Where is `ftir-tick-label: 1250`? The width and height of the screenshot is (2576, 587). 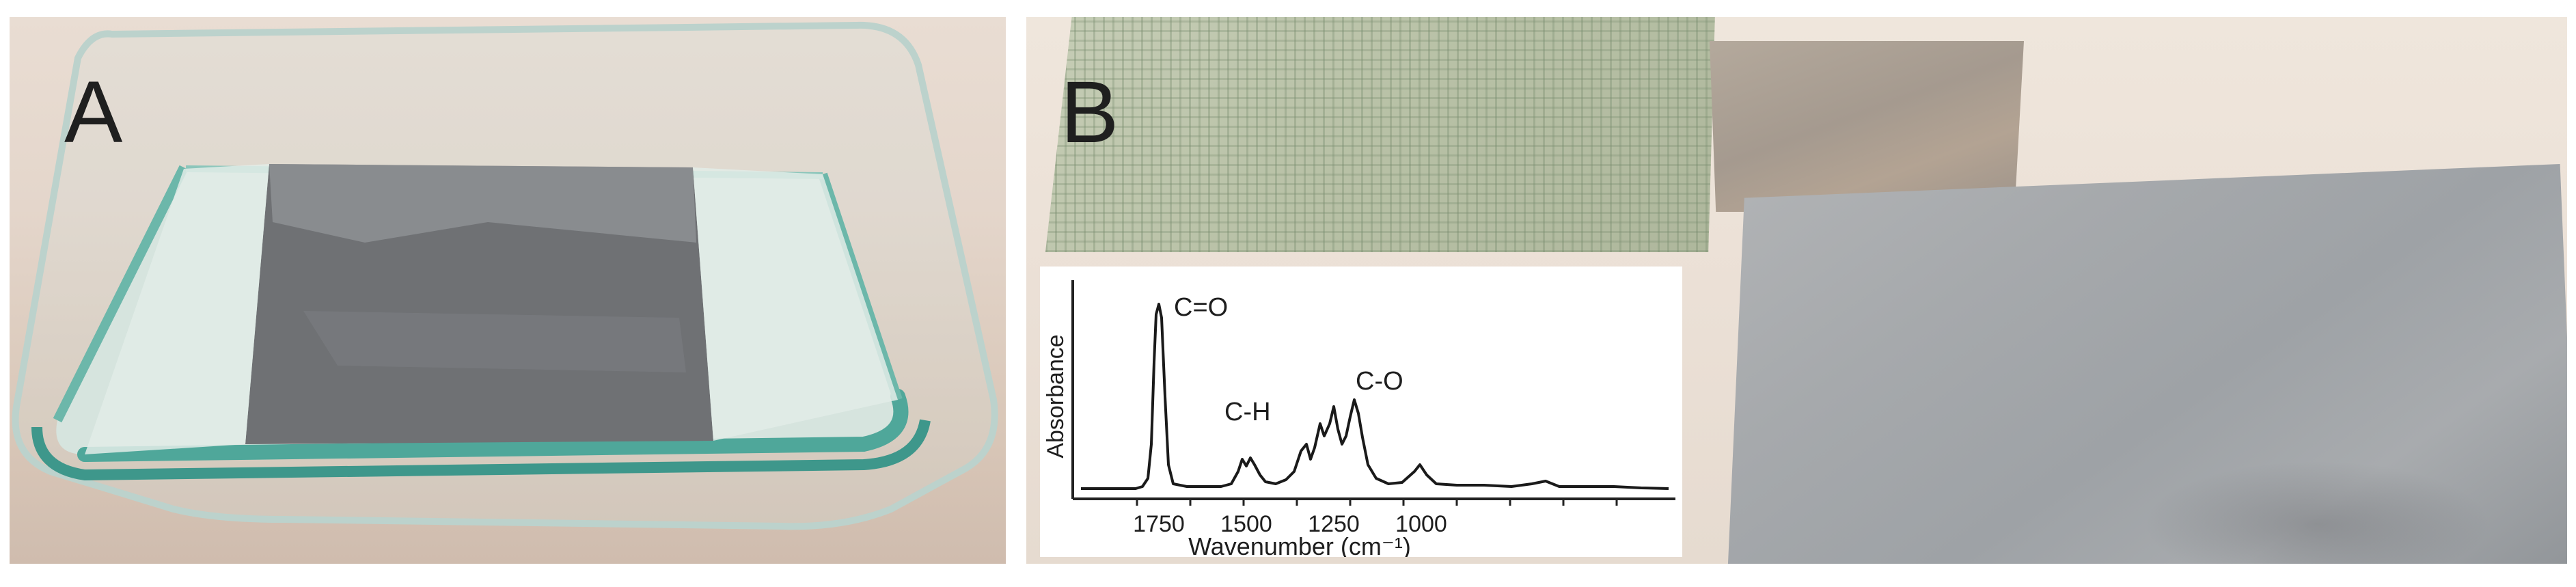 ftir-tick-label: 1250 is located at coordinates (1334, 524).